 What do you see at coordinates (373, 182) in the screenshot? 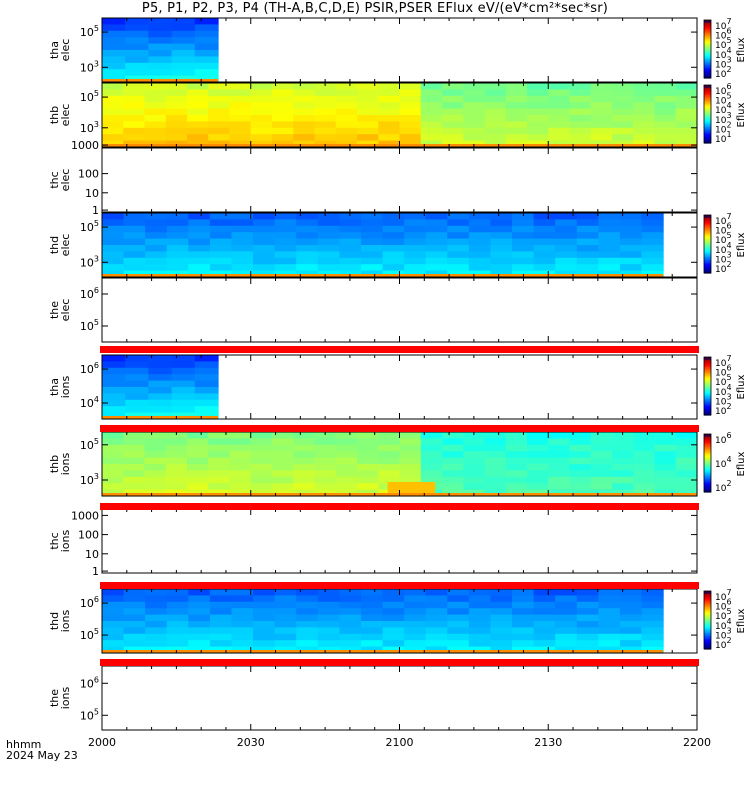
I see `panel-thc-elec: 100 10 1 thcelec` at bounding box center [373, 182].